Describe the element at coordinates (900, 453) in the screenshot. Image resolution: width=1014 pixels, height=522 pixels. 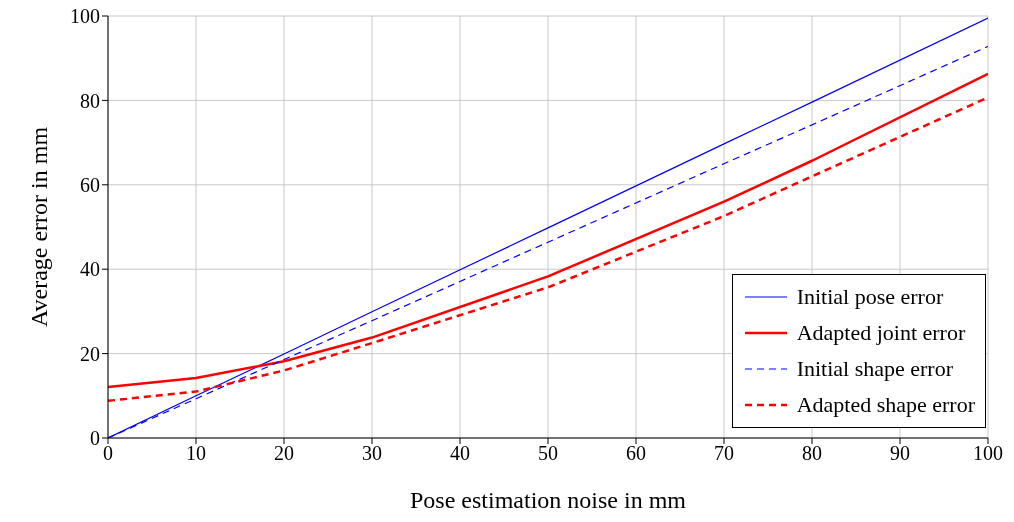
I see `x-tick-label: 90` at that location.